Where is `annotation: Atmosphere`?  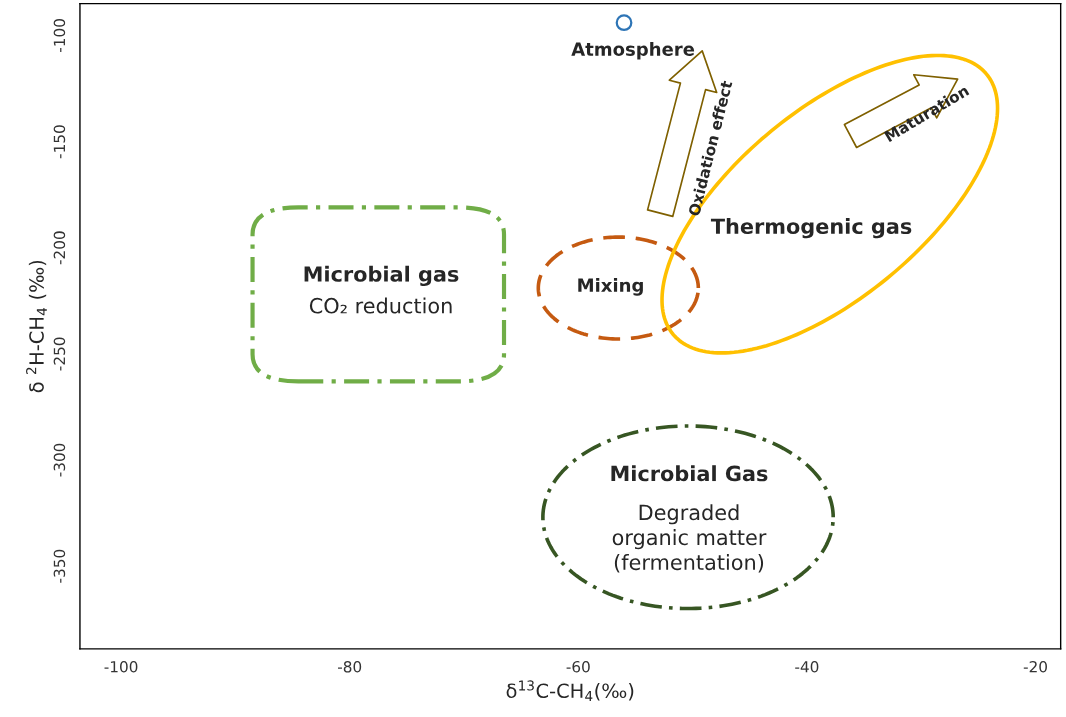
annotation: Atmosphere is located at coordinates (633, 50).